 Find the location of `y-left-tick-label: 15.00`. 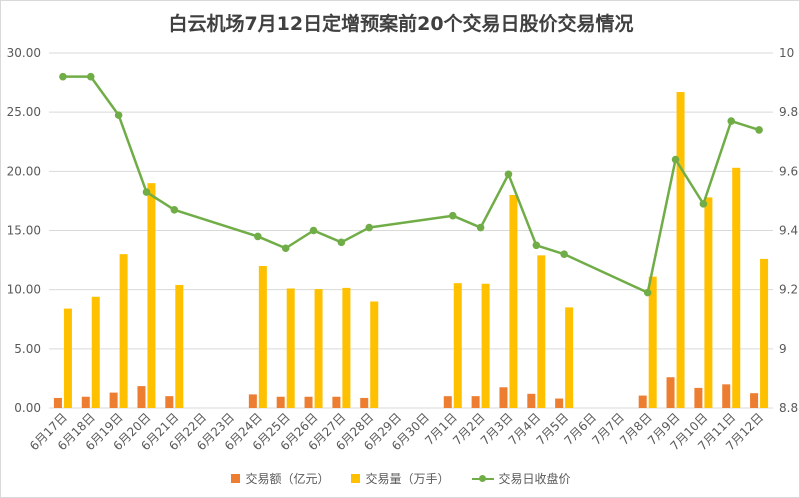

y-left-tick-label: 15.00 is located at coordinates (24, 231).